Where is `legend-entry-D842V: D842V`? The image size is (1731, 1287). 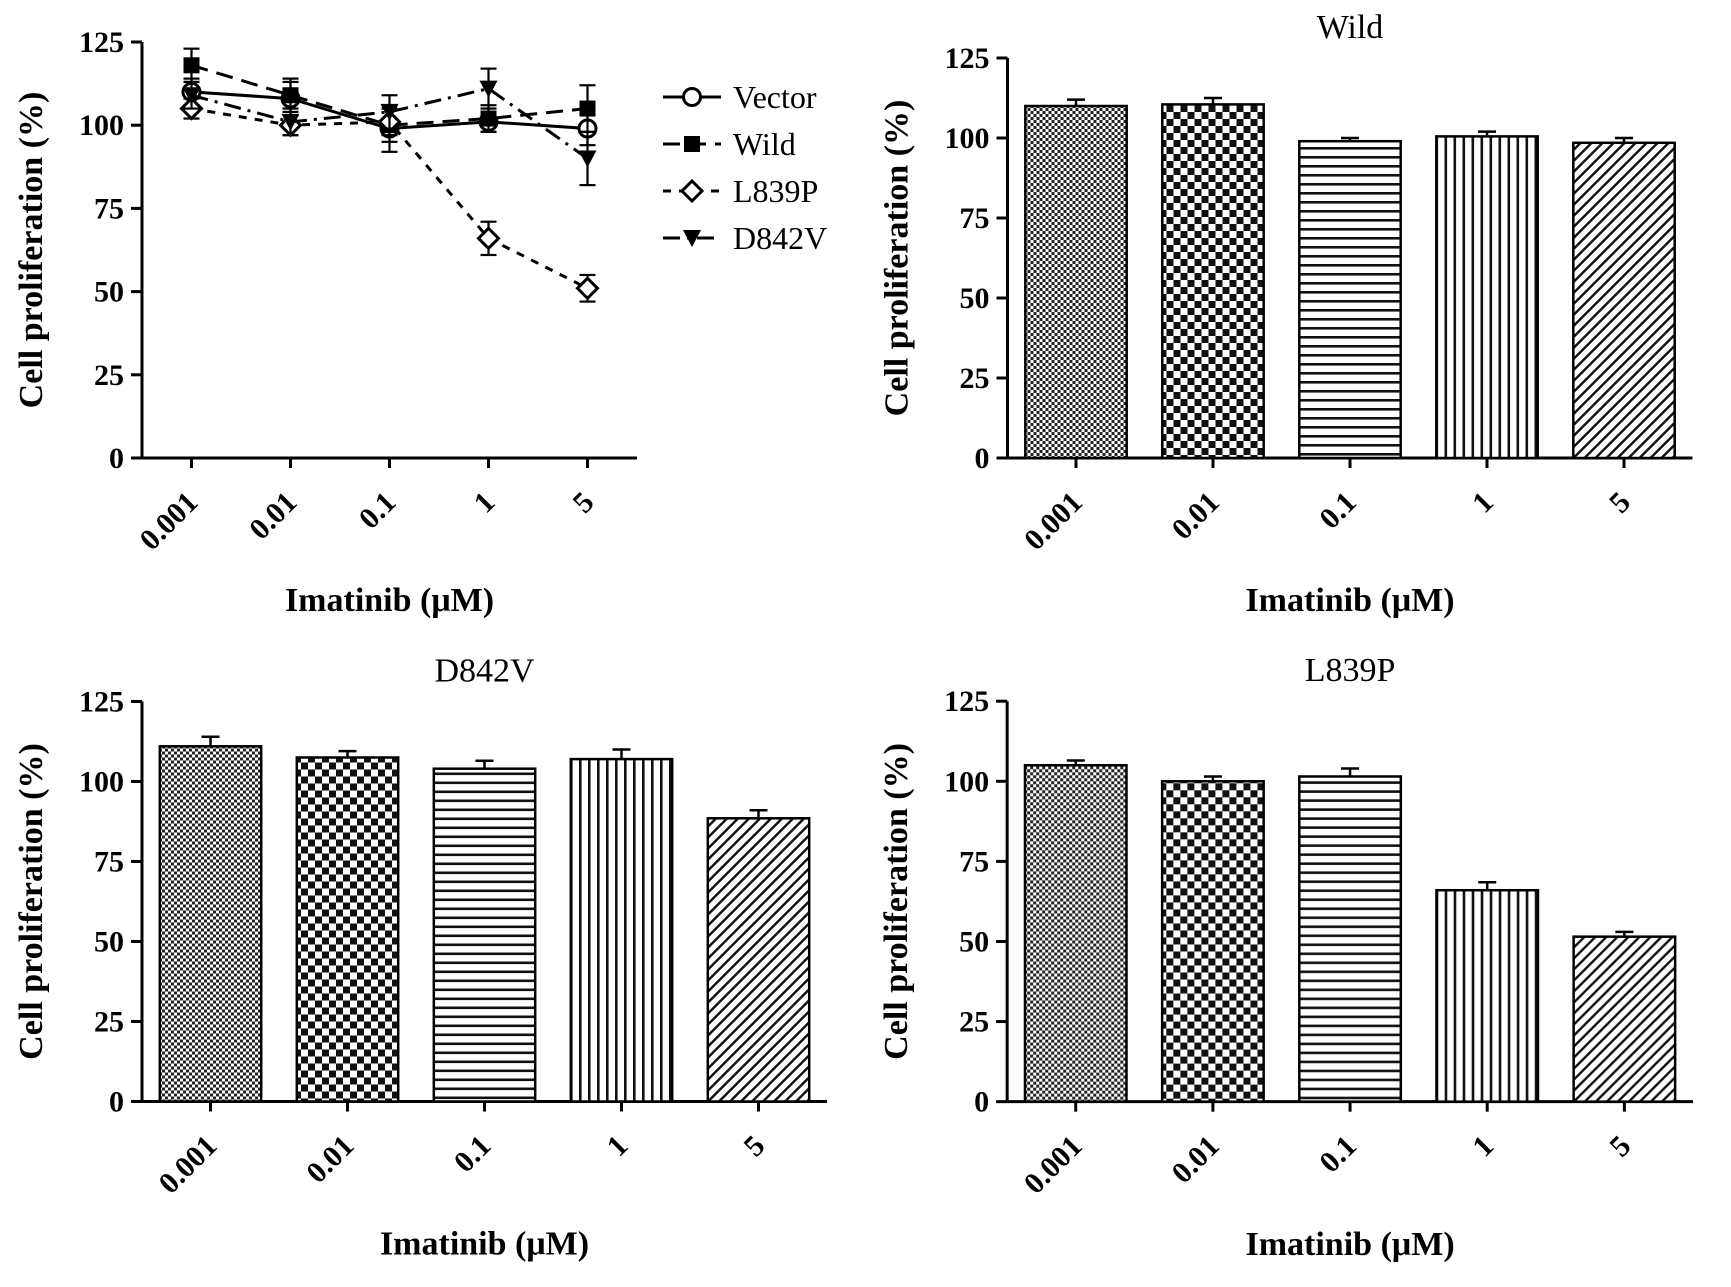
legend-entry-D842V: D842V is located at coordinates (745, 238).